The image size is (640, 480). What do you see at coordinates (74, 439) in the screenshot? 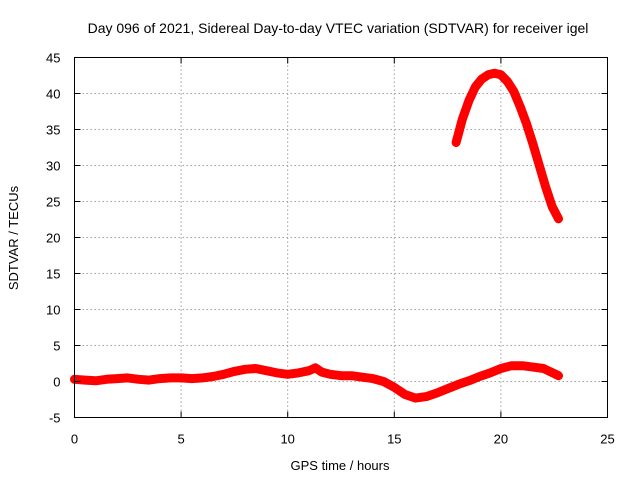
I see `x-tick-label: 0` at bounding box center [74, 439].